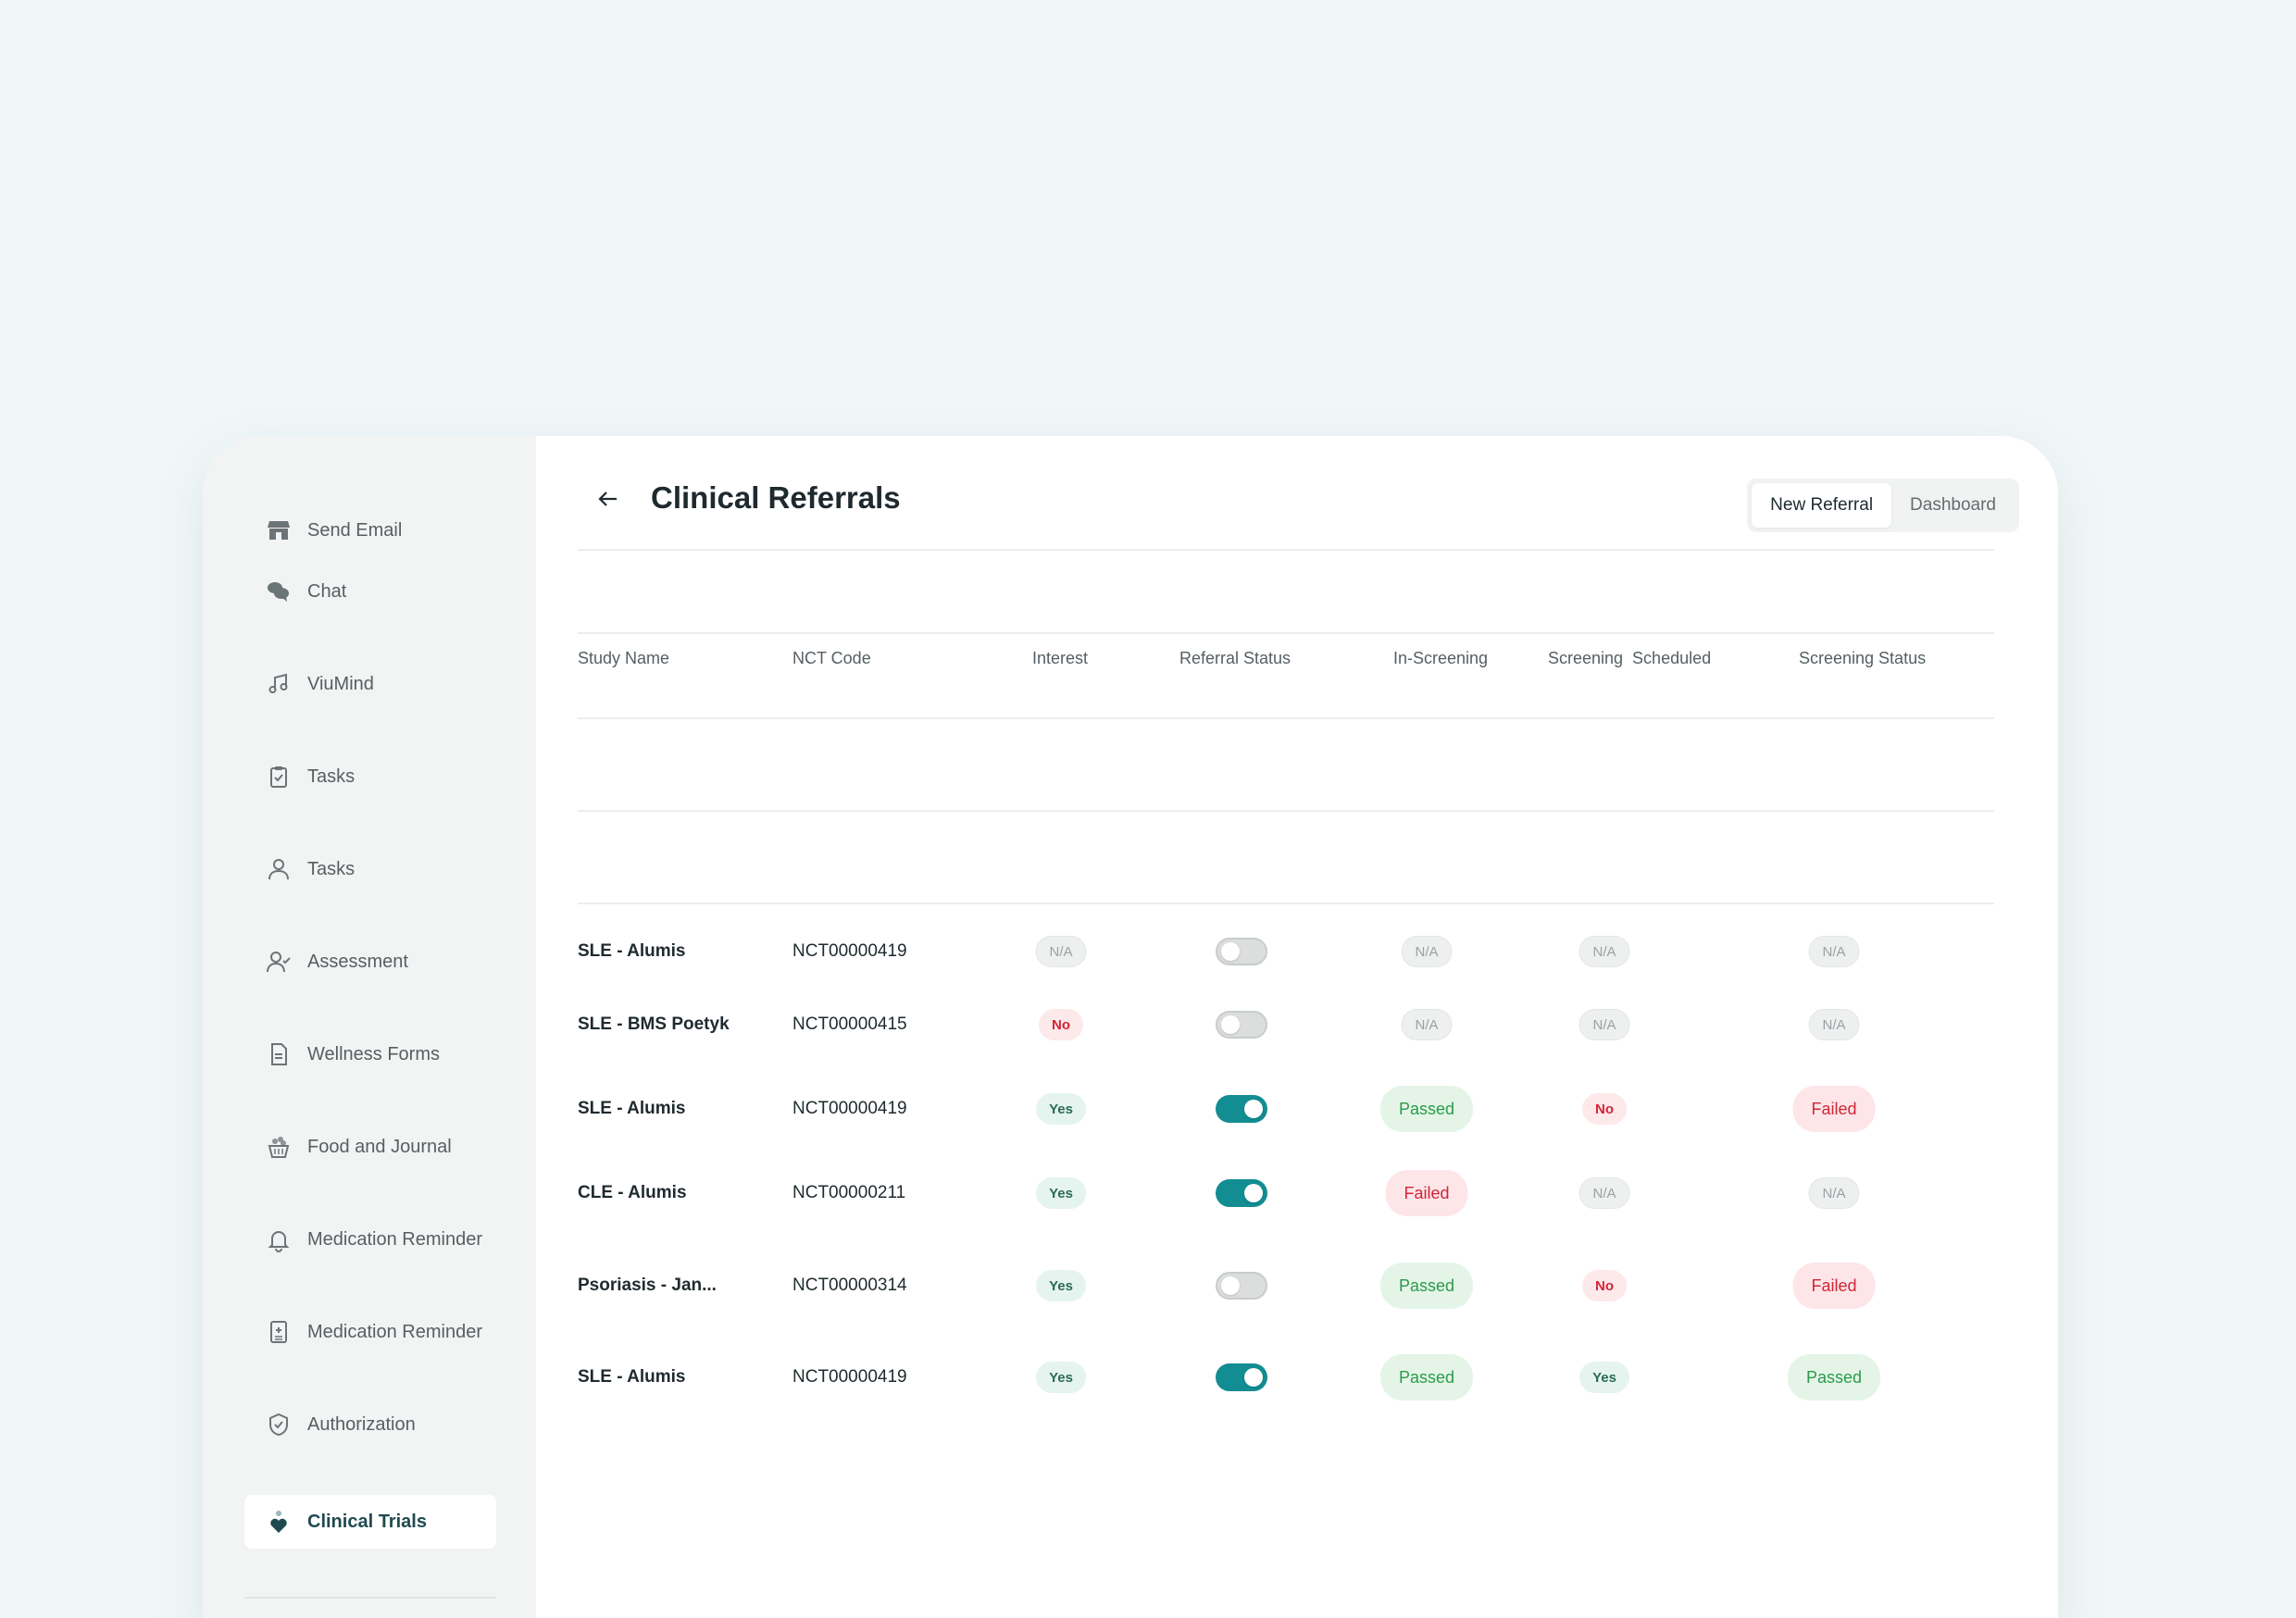 The image size is (2296, 1618). I want to click on screening-scheduled-cell: No, so click(1604, 1285).